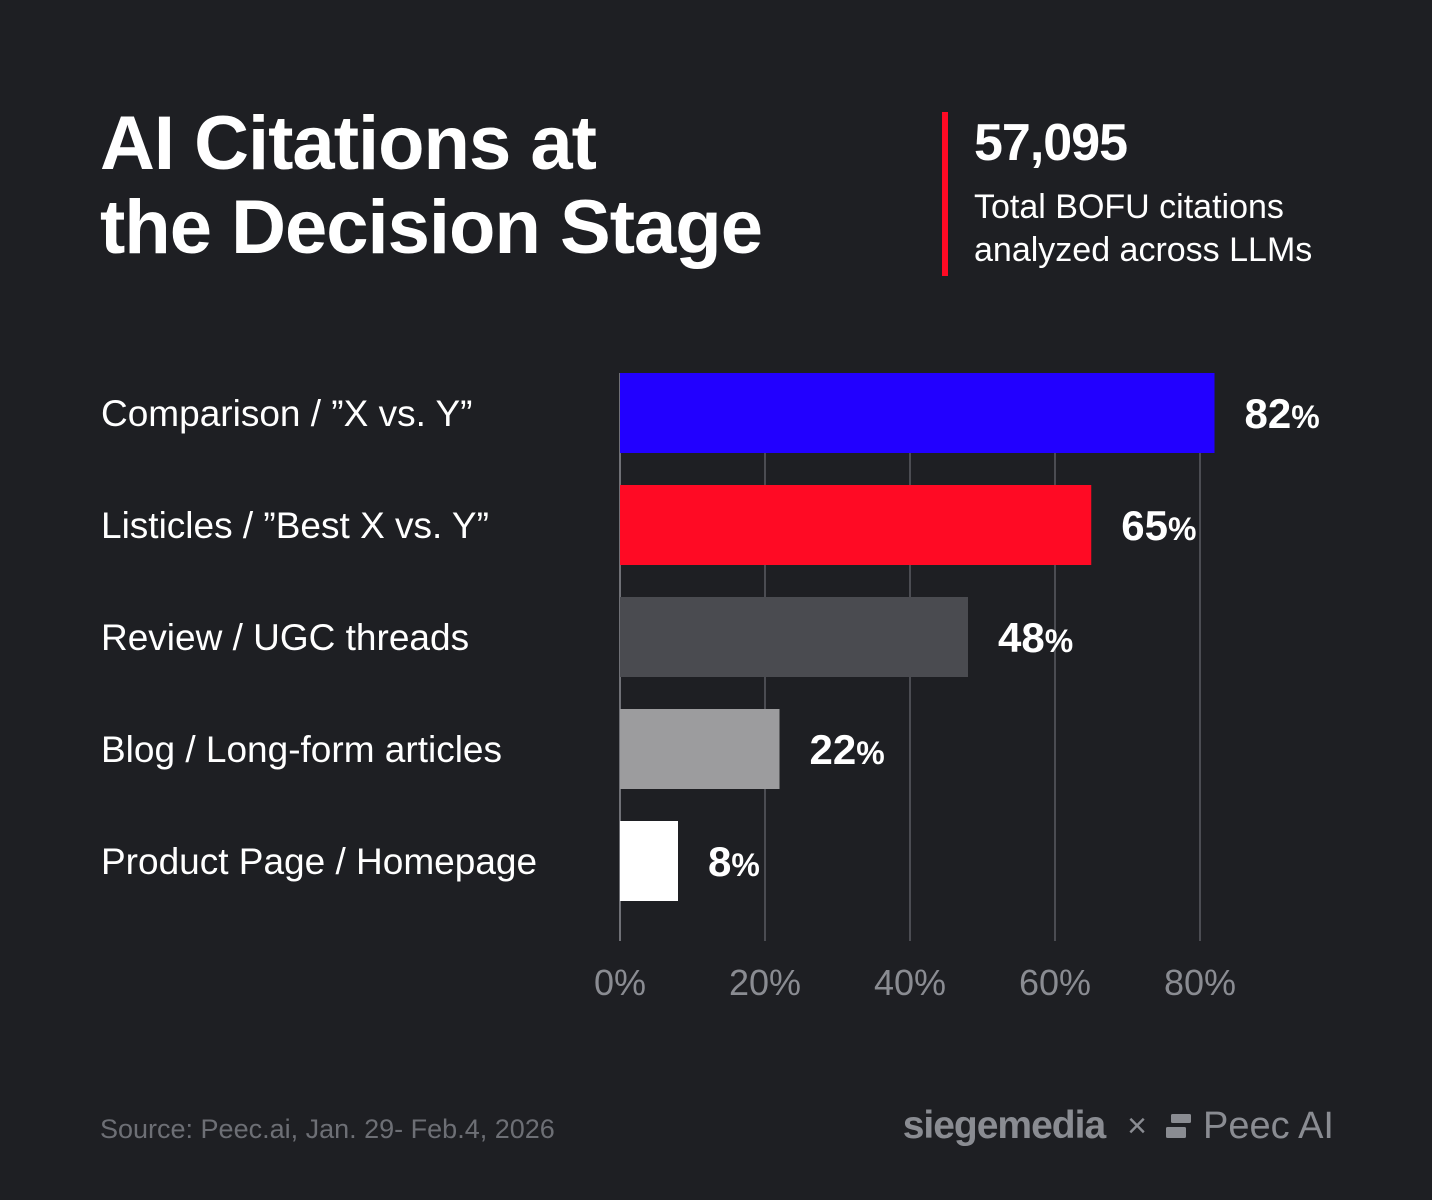 This screenshot has width=1432, height=1200. What do you see at coordinates (348, 143) in the screenshot?
I see `chart-title-line-1: AI Citations at` at bounding box center [348, 143].